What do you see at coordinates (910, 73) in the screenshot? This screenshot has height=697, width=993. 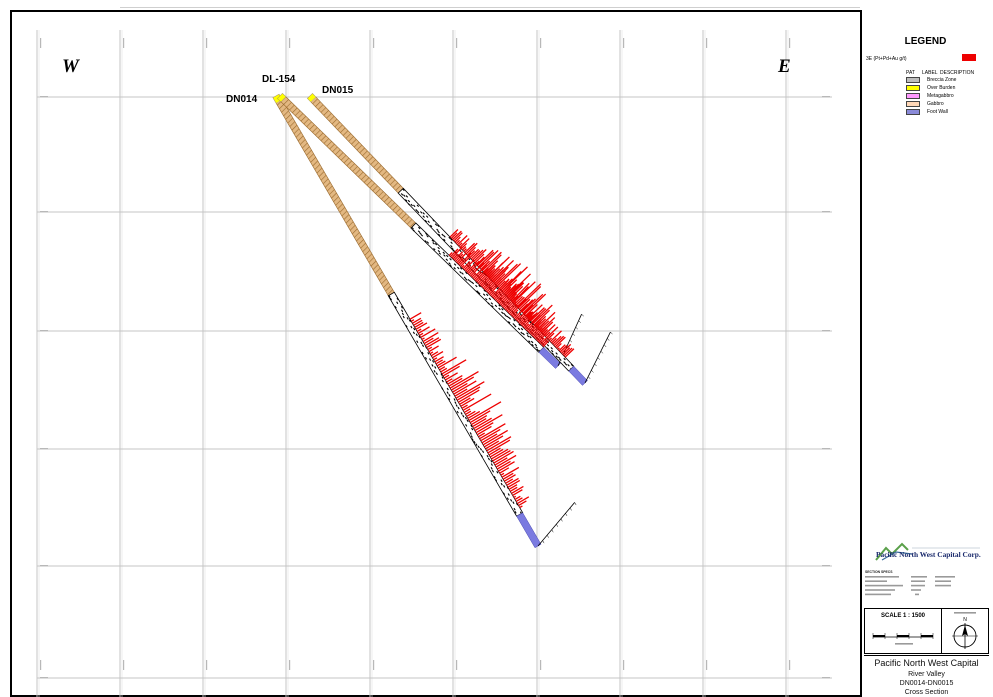 I see `legend-col-pat: PAT` at bounding box center [910, 73].